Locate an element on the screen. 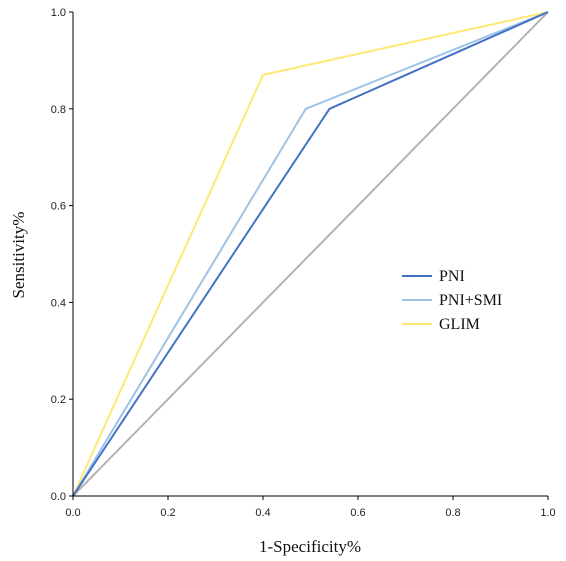  legend: PNI PNI+SMI GLIM is located at coordinates (452, 300).